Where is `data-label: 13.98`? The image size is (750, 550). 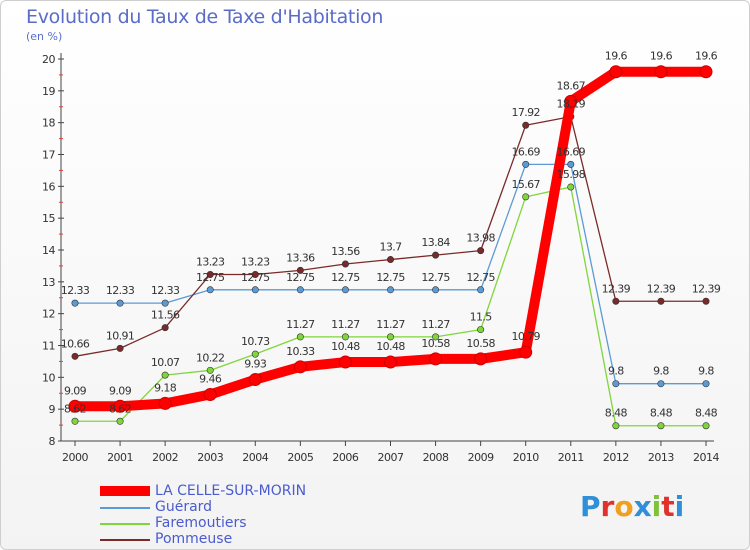 data-label: 13.98 is located at coordinates (480, 238).